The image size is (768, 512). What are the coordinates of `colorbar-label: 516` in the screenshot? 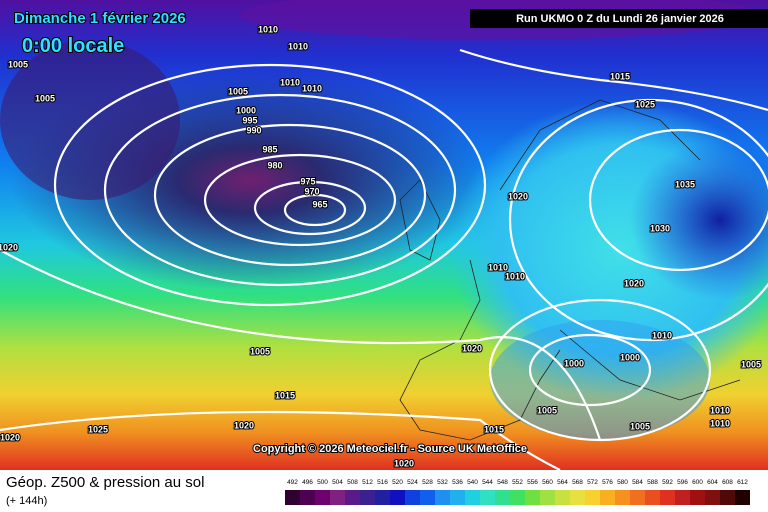 It's located at (382, 482).